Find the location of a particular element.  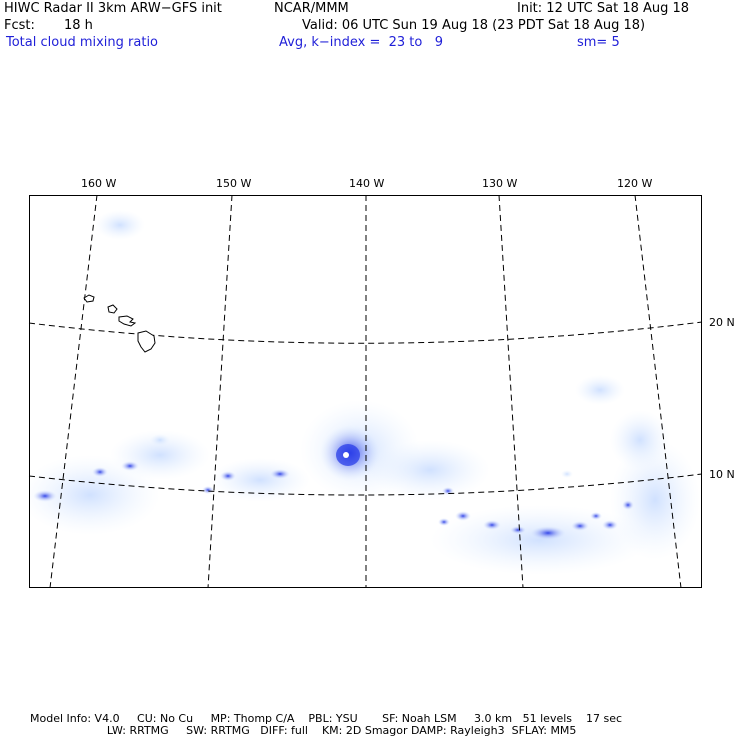

meridian-130w is located at coordinates (511, 391).